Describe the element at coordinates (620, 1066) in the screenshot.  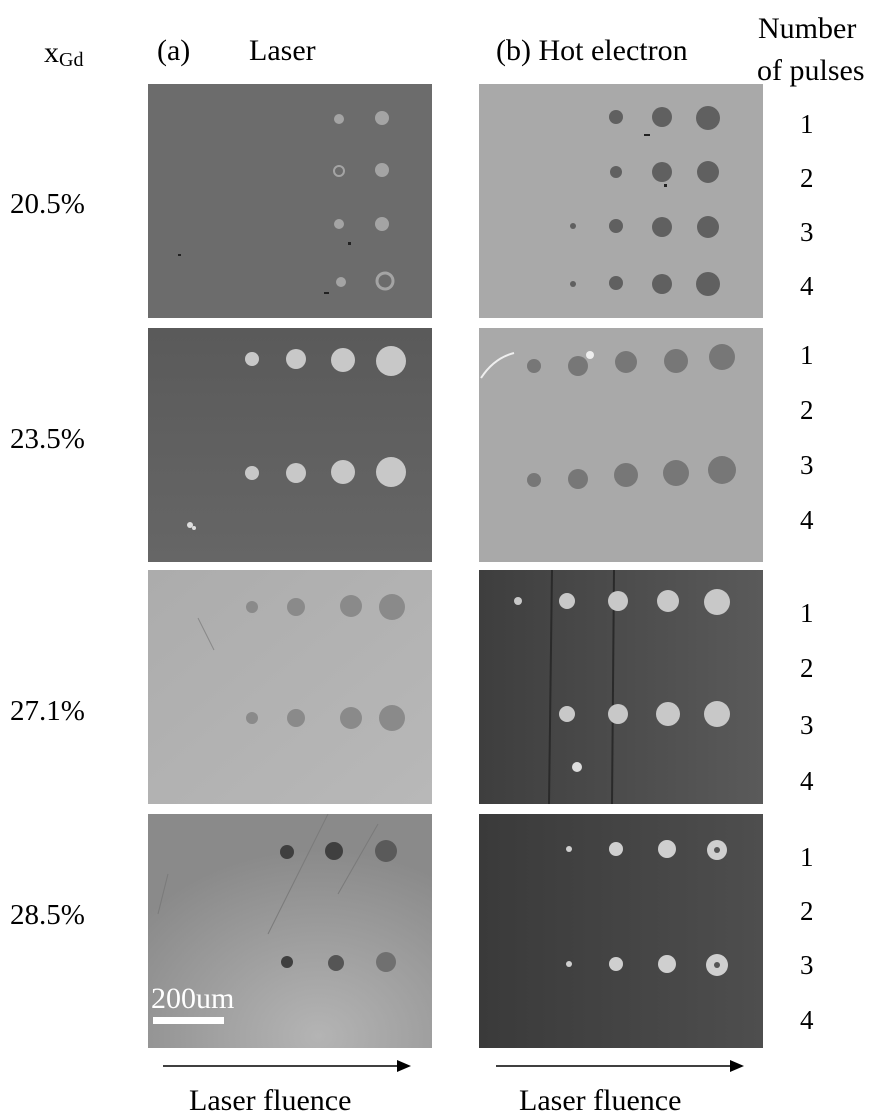
I see `fluence-arrow-b` at that location.